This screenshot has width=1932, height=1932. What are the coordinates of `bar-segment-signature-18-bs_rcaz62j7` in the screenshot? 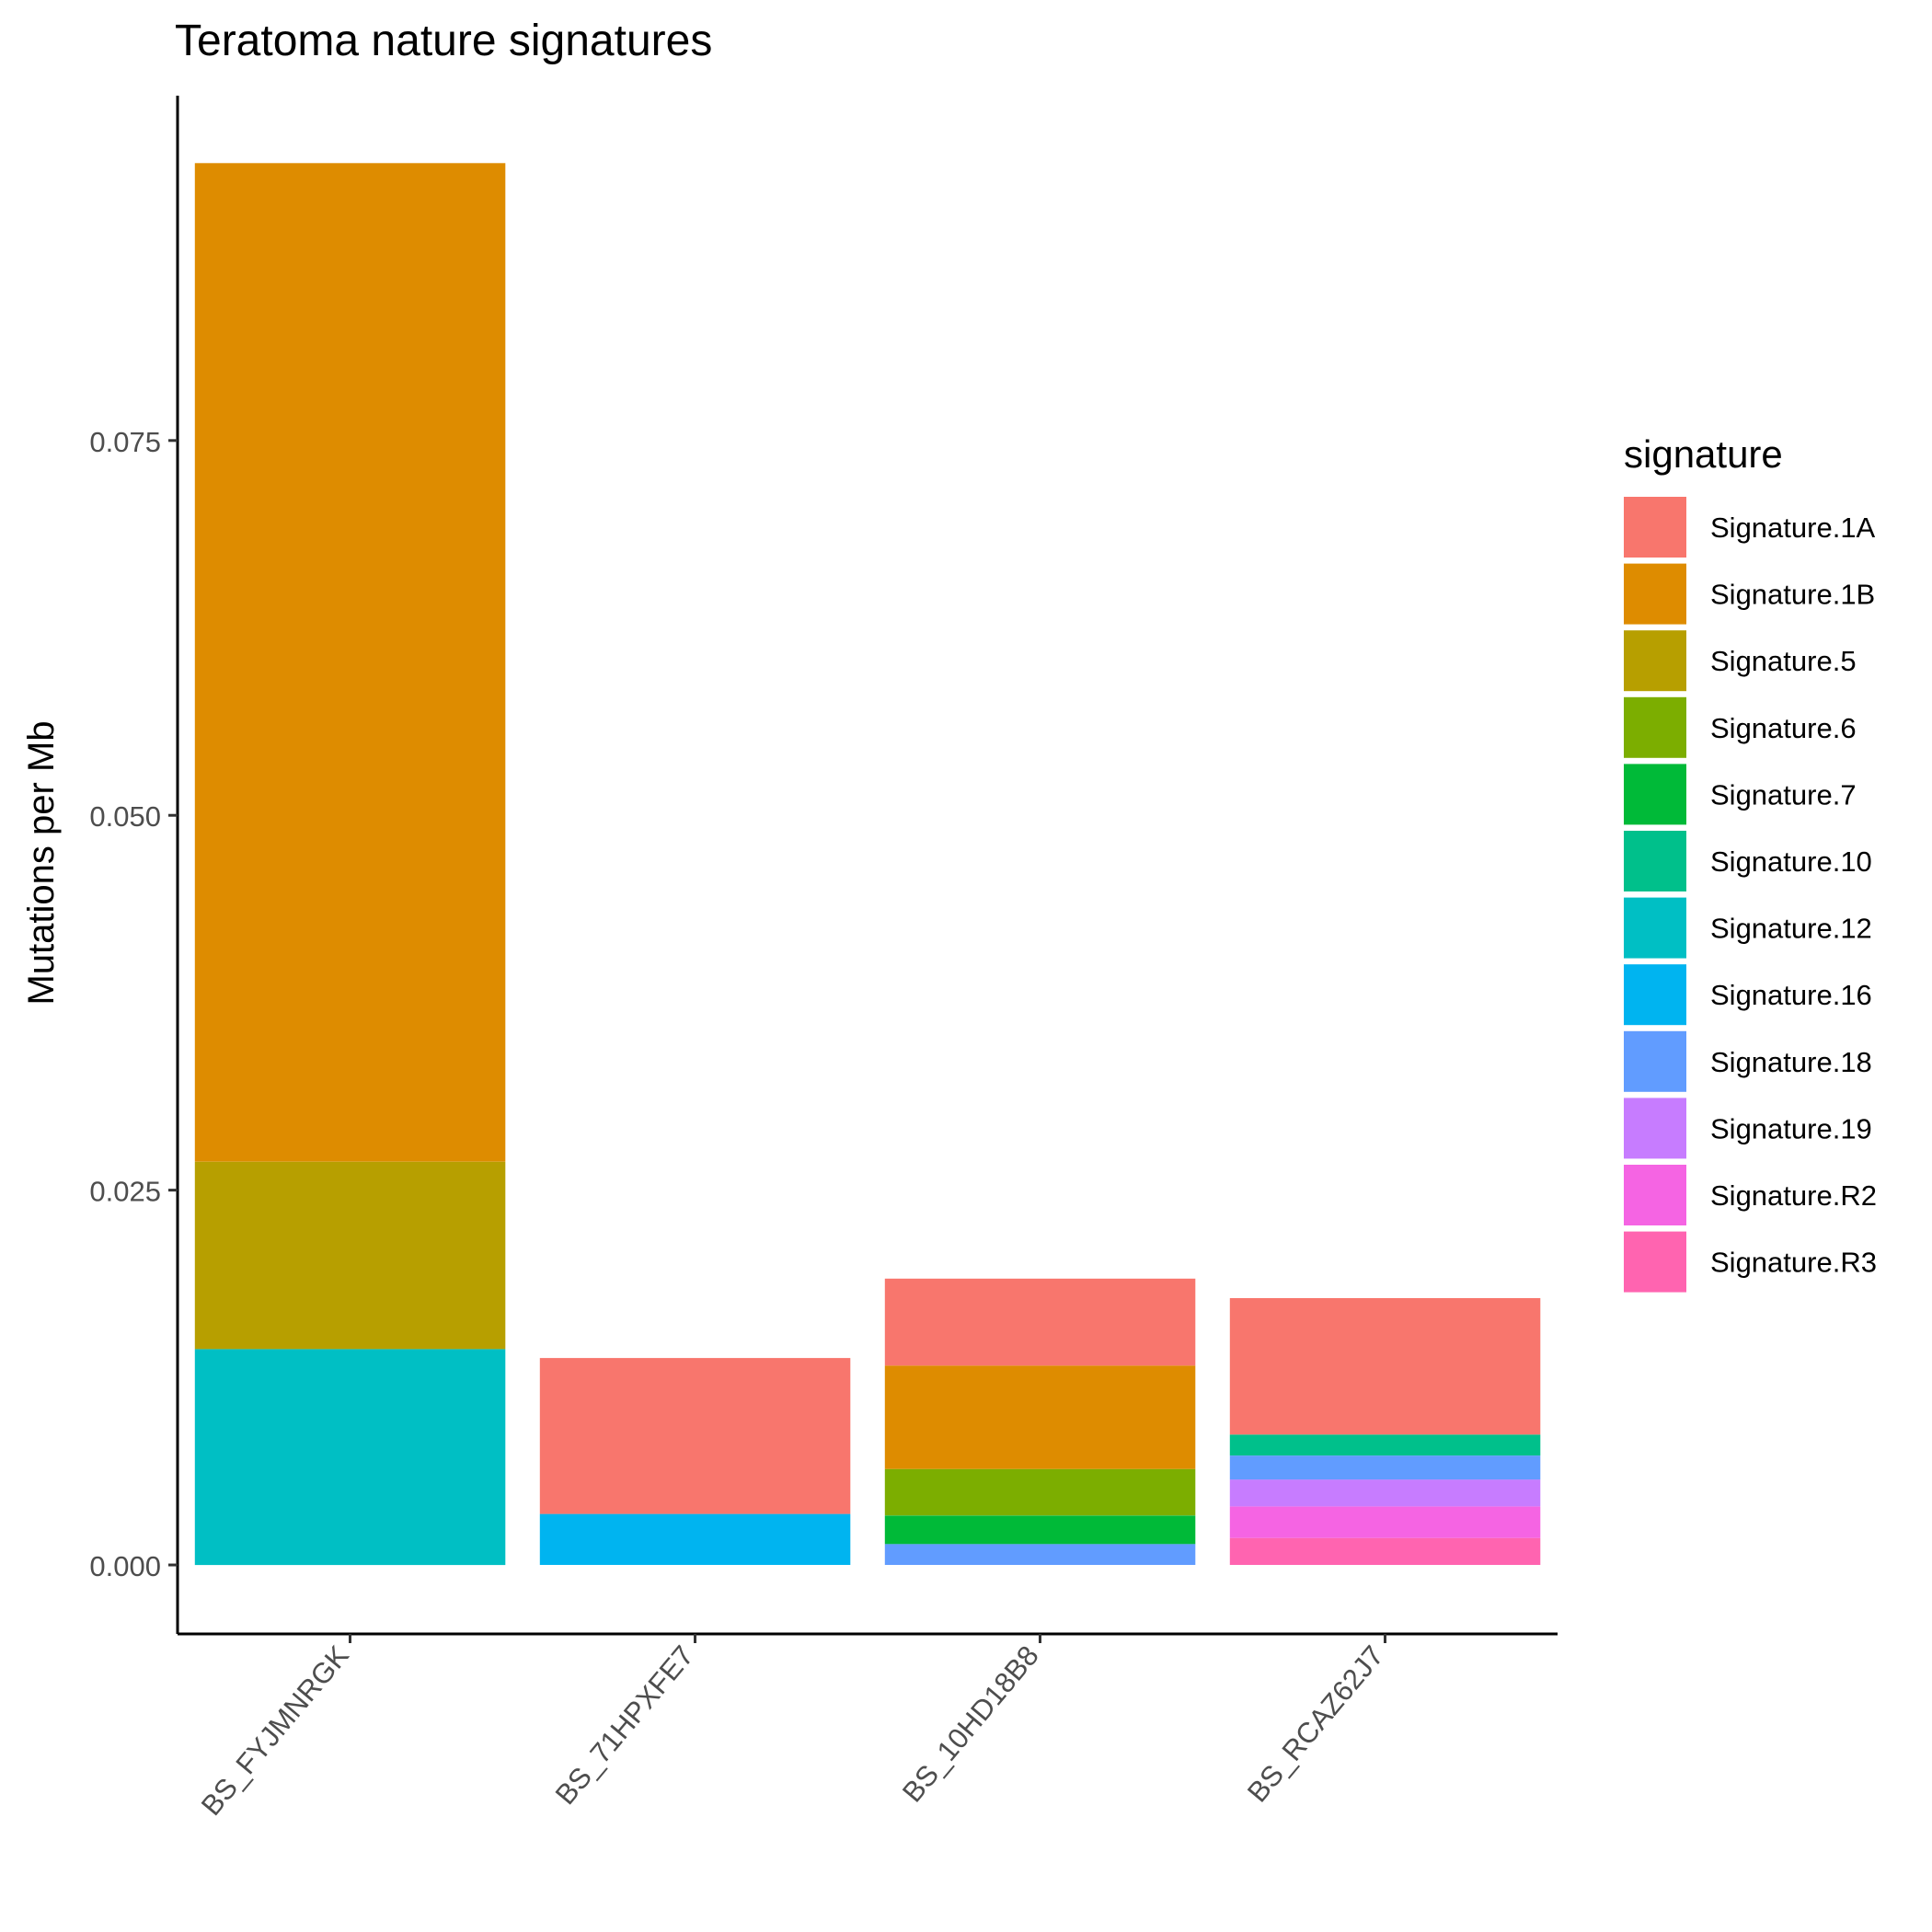 It's located at (1385, 1467).